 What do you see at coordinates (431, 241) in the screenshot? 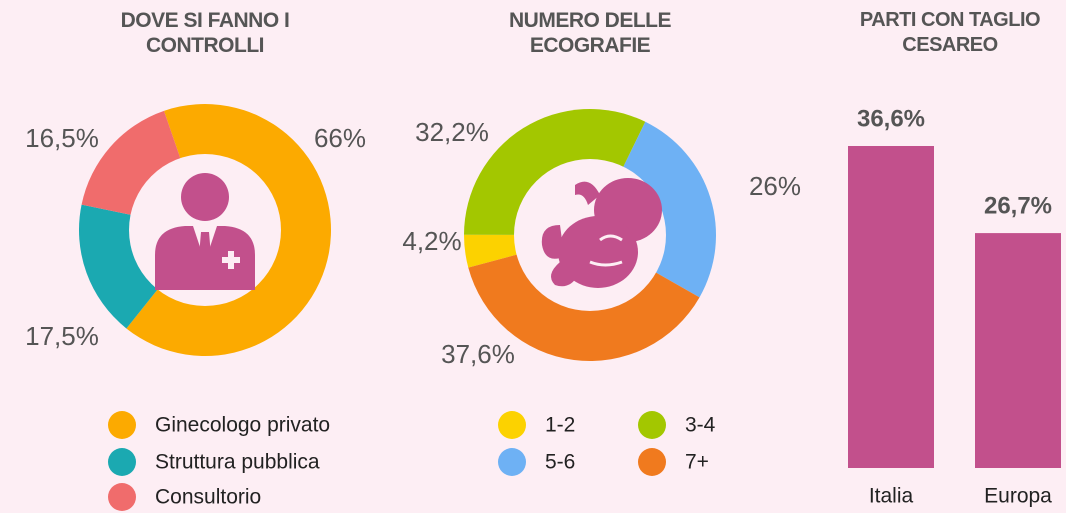
I see `value-label: 4,2%` at bounding box center [431, 241].